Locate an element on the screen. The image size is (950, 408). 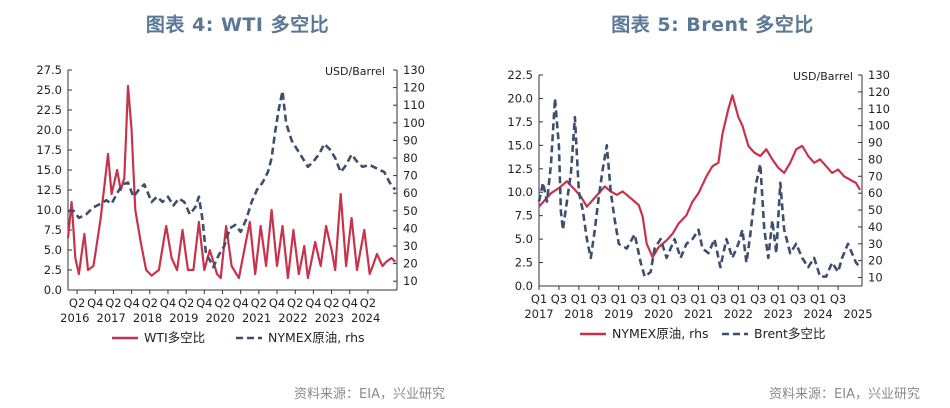
legend-label: WTI多空比 is located at coordinates (174, 337).